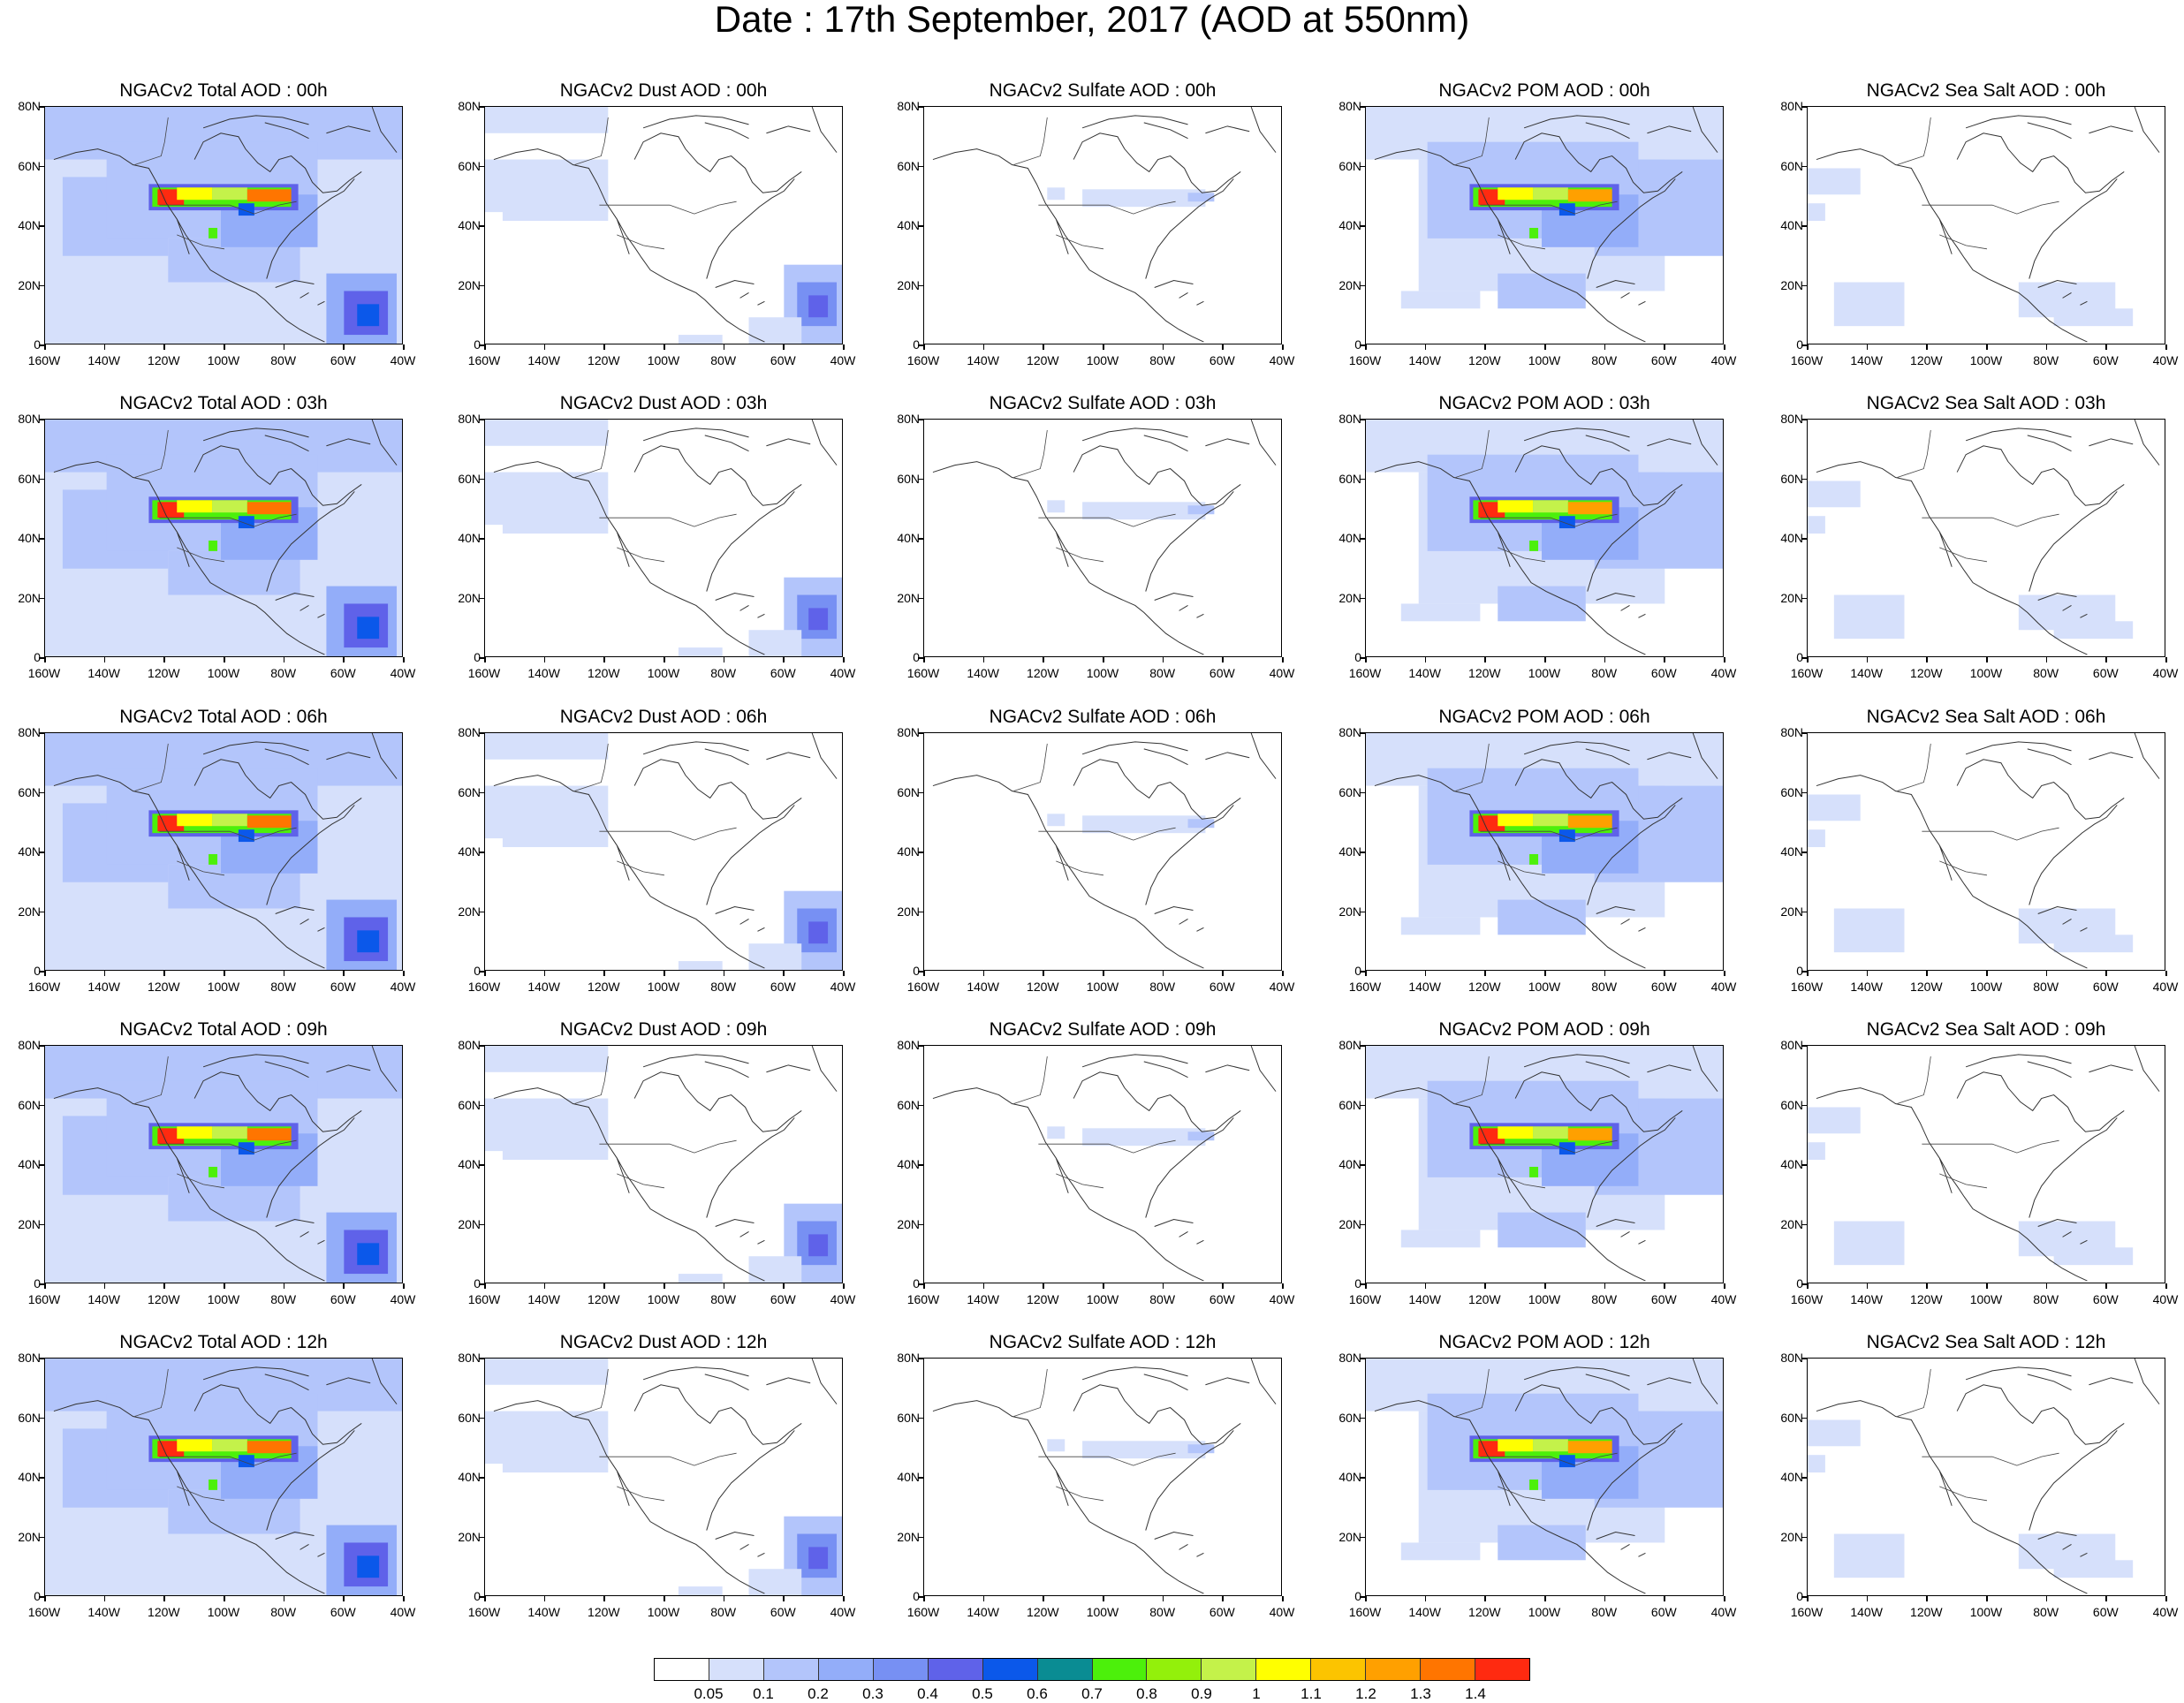 Image resolution: width=2184 pixels, height=1703 pixels. Describe the element at coordinates (663, 1029) in the screenshot. I see `panel-title: NGACv2 Dust AOD : 09h` at that location.